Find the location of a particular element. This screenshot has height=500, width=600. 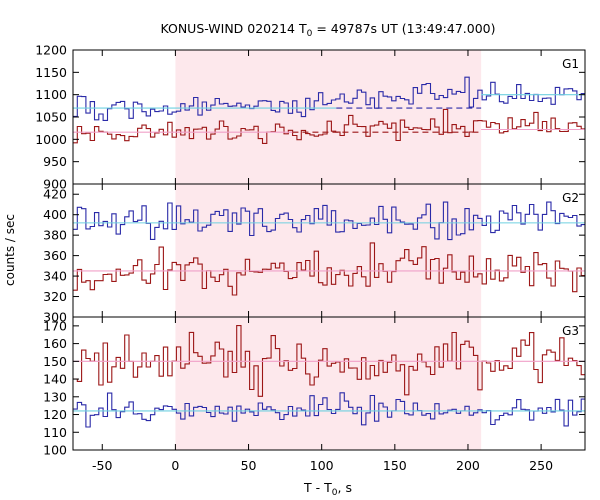

y-tick-label: 150 is located at coordinates (55, 361).